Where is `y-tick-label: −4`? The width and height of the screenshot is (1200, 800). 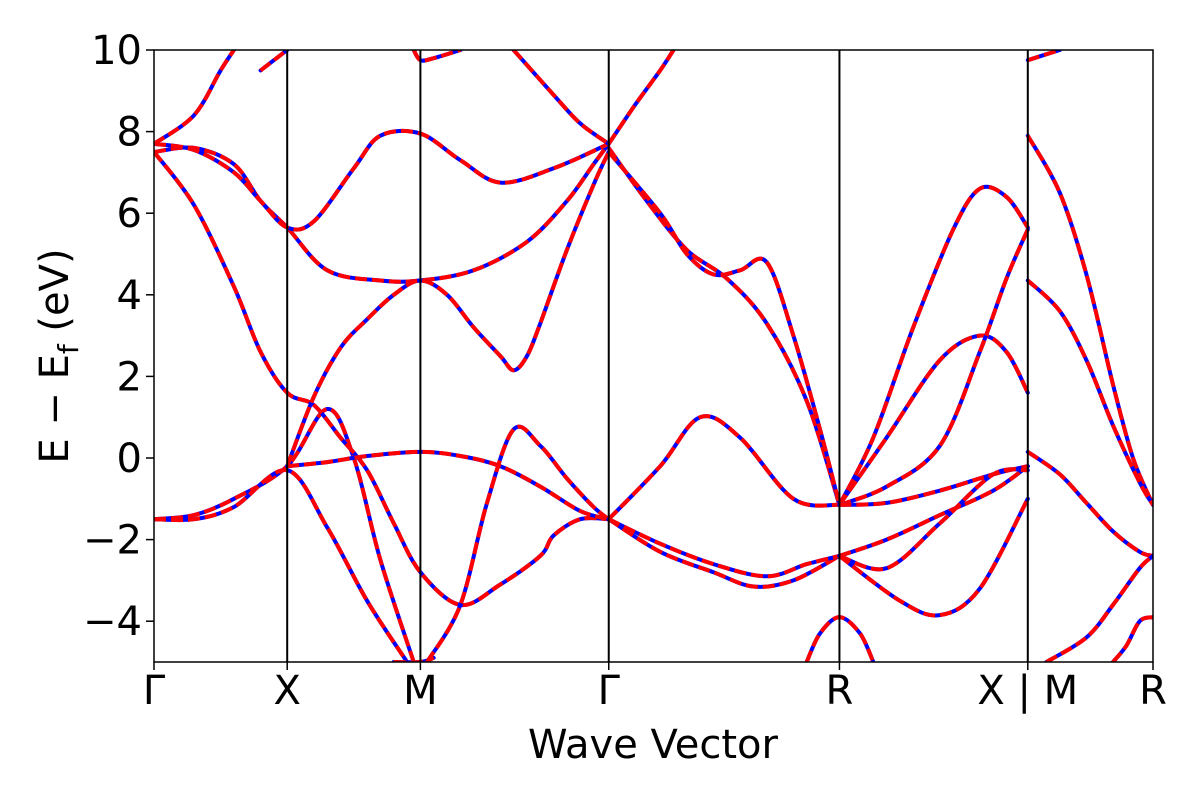 y-tick-label: −4 is located at coordinates (112, 622).